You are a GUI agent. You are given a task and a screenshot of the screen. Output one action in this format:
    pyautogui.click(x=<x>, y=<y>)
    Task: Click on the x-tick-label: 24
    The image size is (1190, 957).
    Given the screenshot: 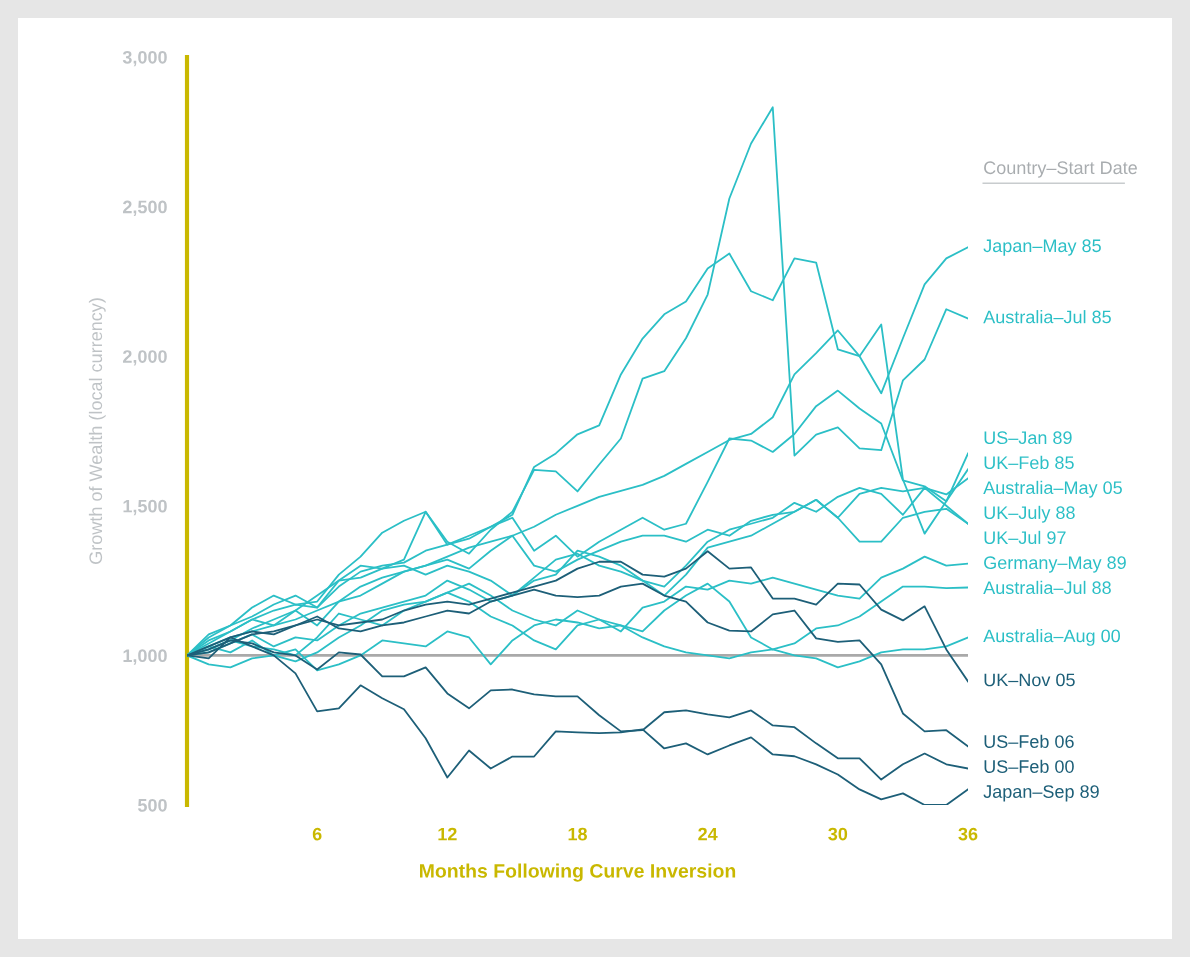 What is the action you would take?
    pyautogui.click(x=708, y=834)
    